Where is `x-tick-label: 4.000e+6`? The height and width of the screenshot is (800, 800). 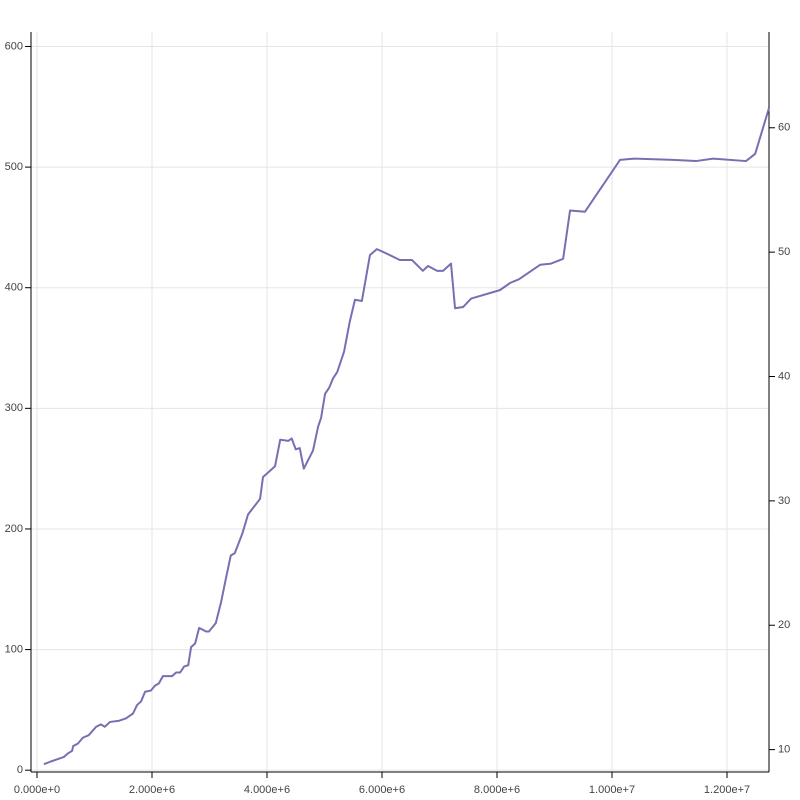 x-tick-label: 4.000e+6 is located at coordinates (267, 790).